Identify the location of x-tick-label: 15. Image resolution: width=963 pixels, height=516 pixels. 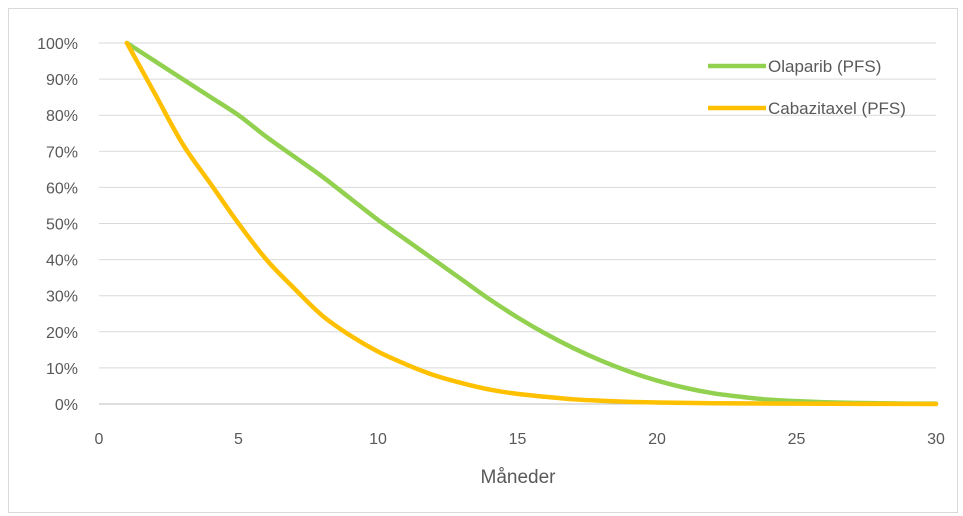
(518, 439).